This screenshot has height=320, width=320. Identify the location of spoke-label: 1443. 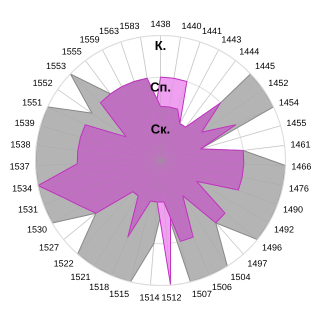
(231, 39).